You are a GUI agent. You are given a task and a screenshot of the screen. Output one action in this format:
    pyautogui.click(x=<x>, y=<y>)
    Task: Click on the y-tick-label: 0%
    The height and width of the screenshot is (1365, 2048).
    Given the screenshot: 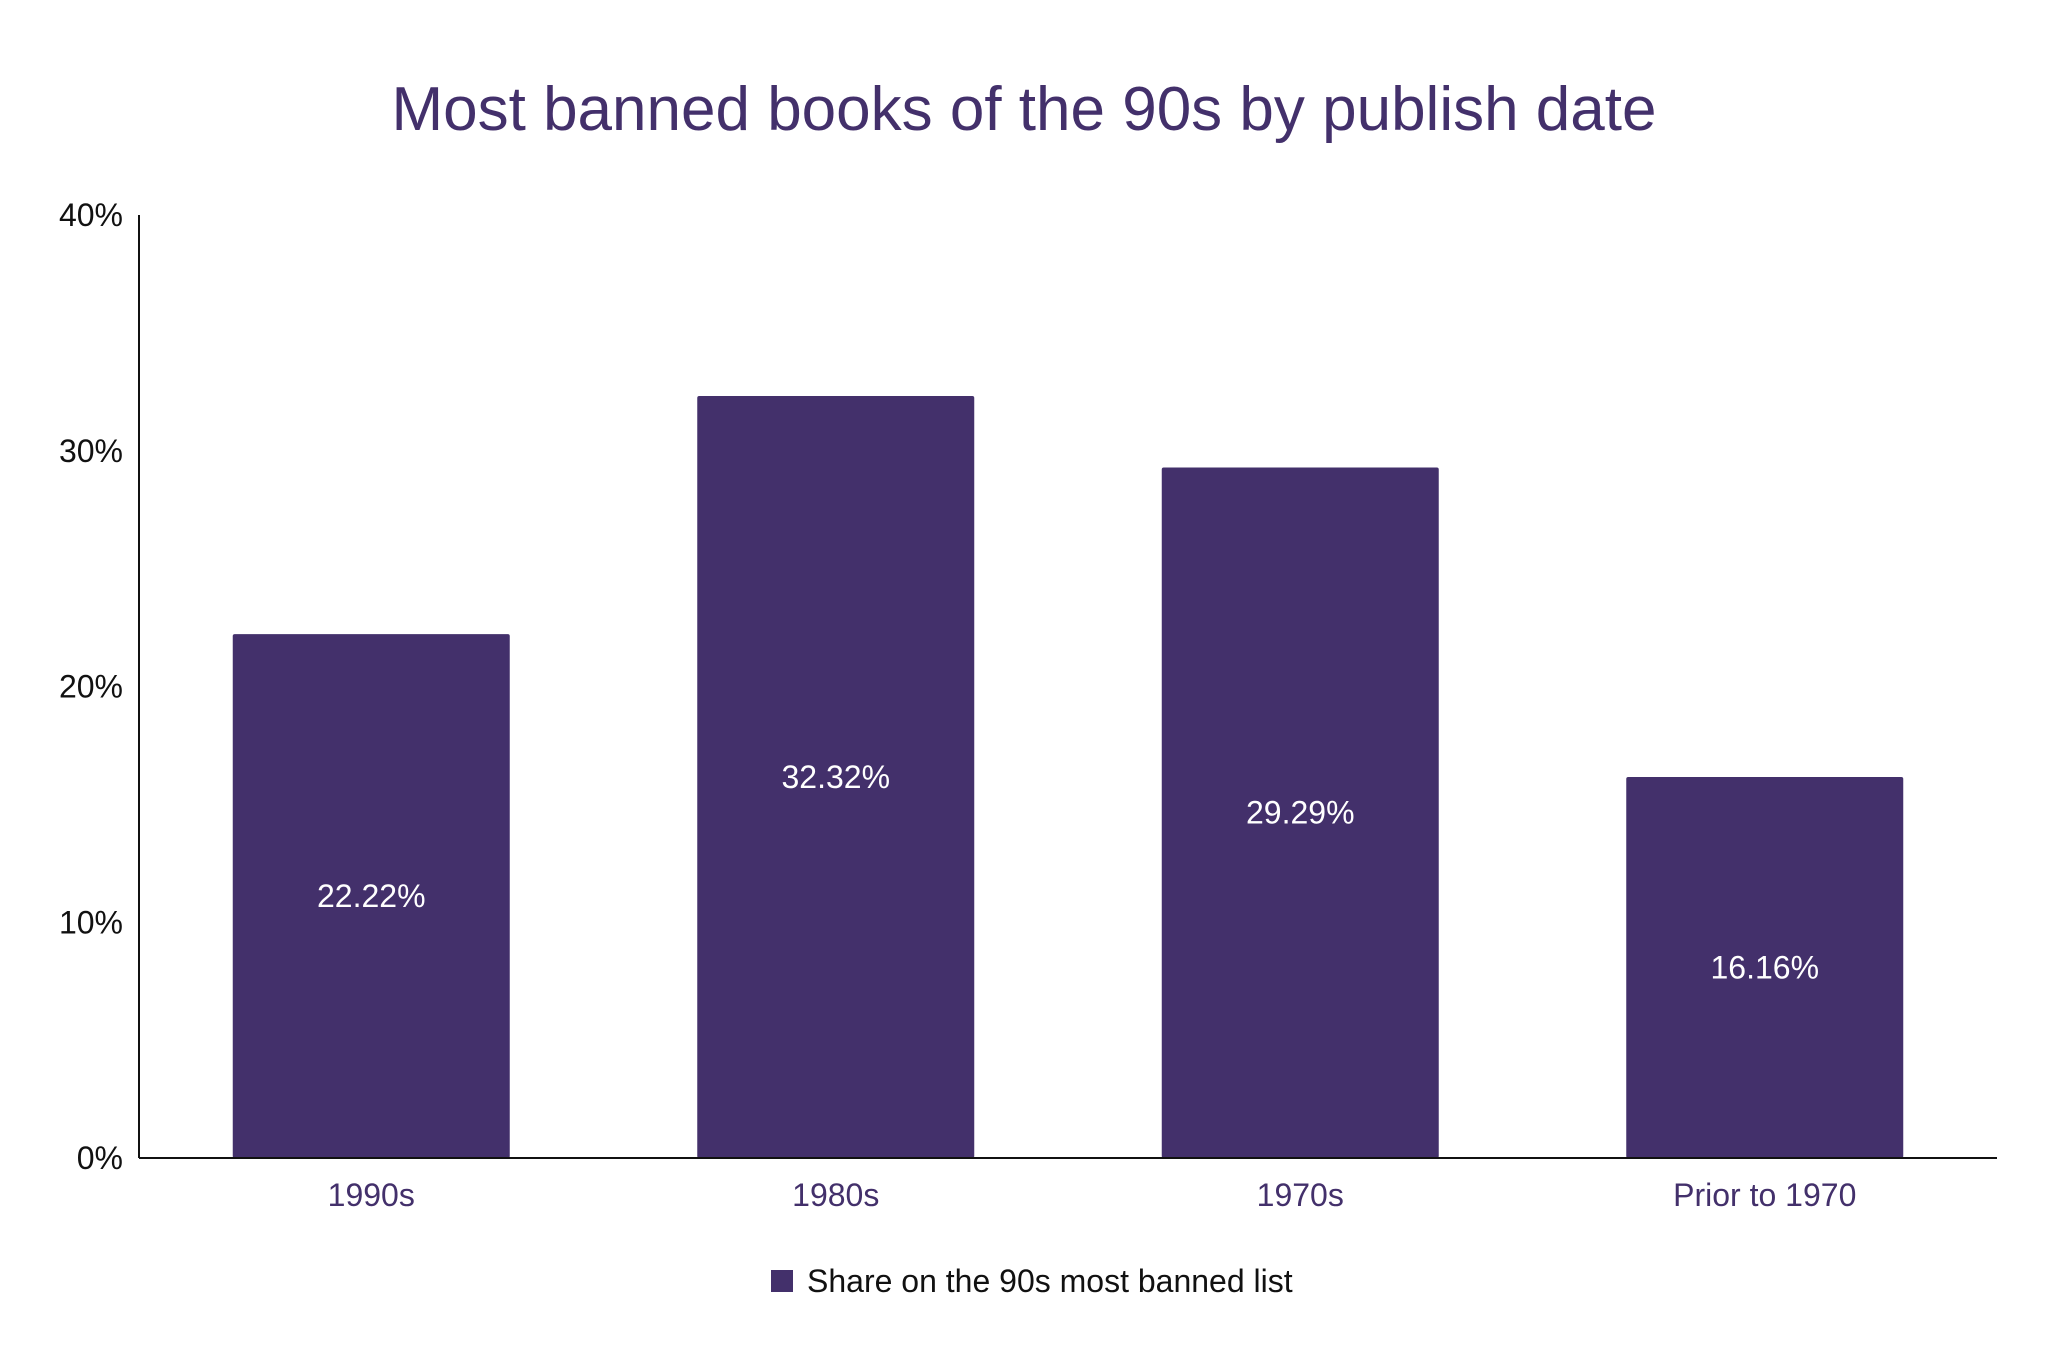 What is the action you would take?
    pyautogui.click(x=100, y=1158)
    